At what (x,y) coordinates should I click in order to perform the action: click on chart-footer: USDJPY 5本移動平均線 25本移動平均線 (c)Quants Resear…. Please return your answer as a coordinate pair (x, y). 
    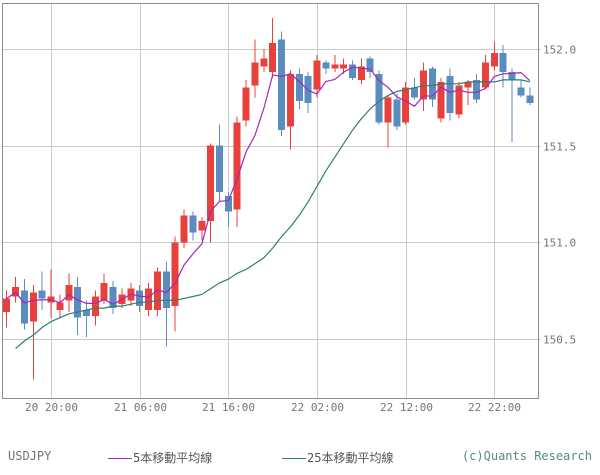
    Looking at the image, I should click on (300, 457).